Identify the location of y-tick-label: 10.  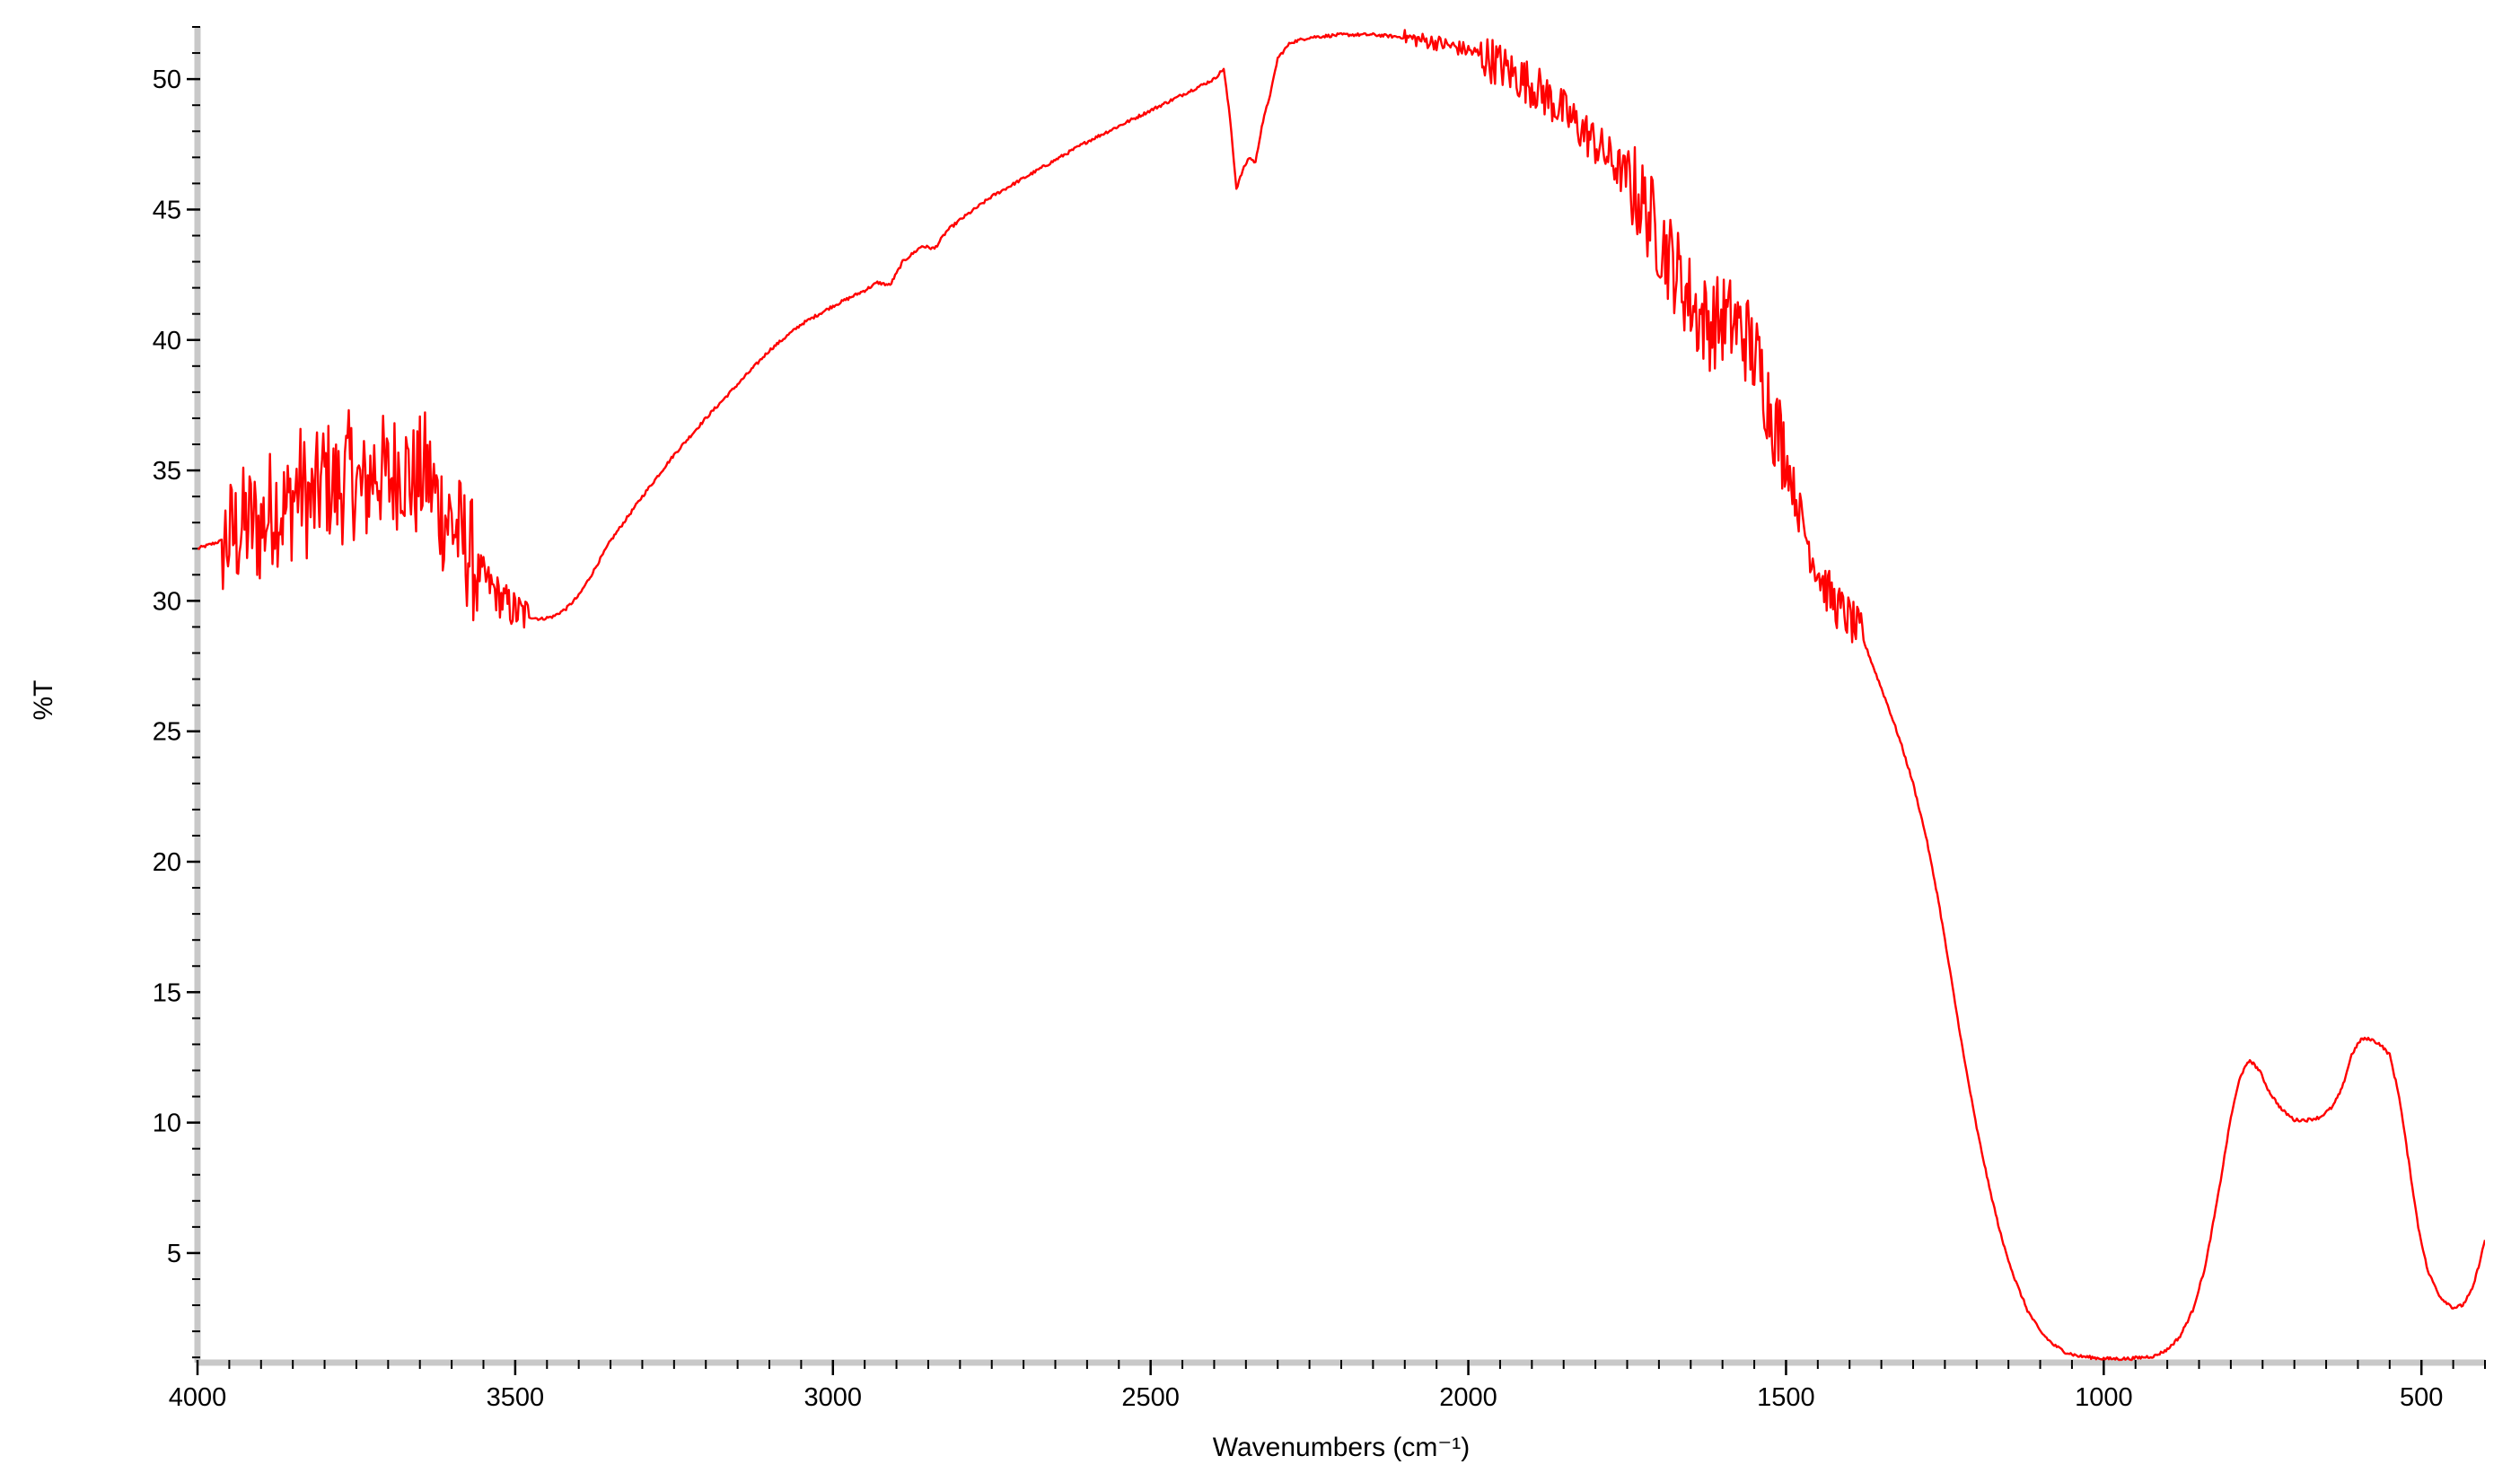
(167, 1123).